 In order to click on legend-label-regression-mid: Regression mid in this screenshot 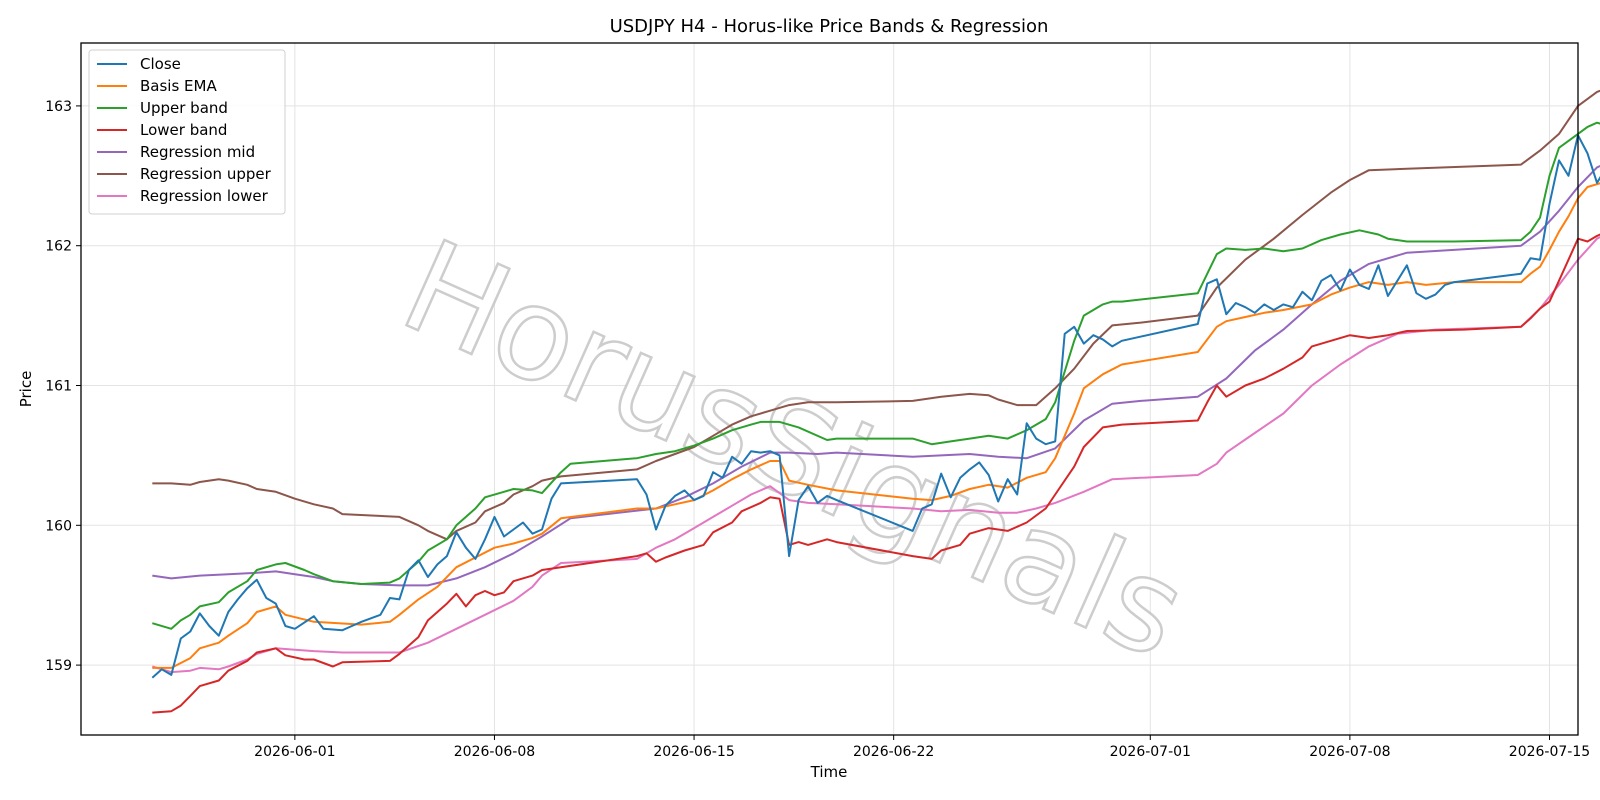, I will do `click(197, 152)`.